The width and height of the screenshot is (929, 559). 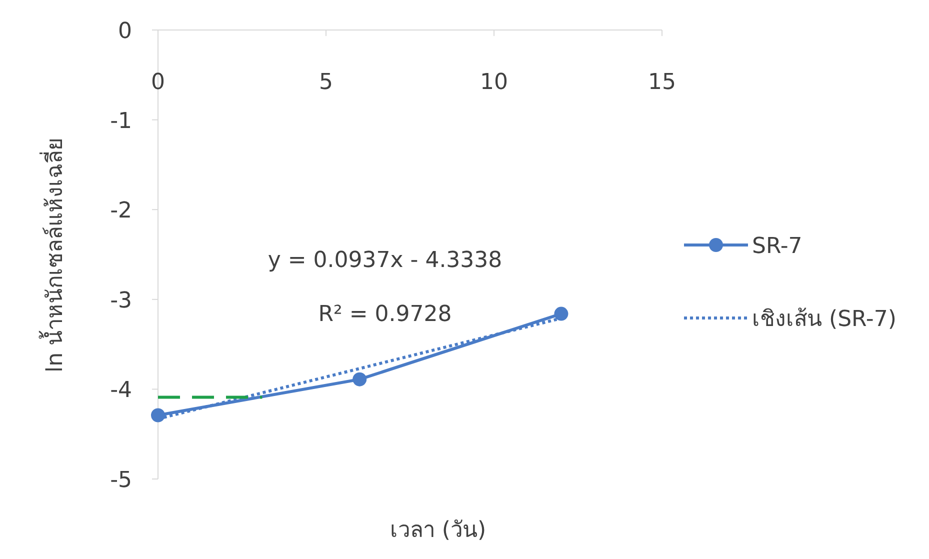 What do you see at coordinates (385, 260) in the screenshot?
I see `annotation: y = 0.0937x - 4.3338` at bounding box center [385, 260].